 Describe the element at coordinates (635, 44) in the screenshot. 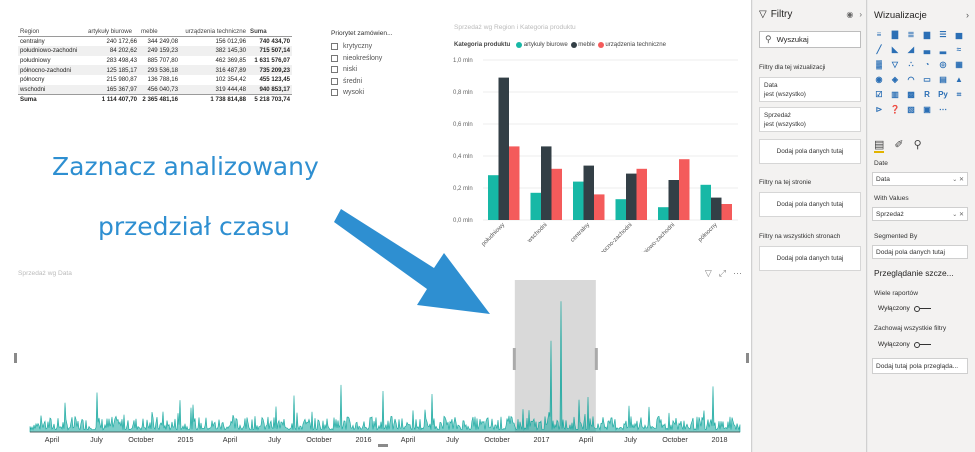

I see `legend-label-tech: urządzenia techniczne` at that location.